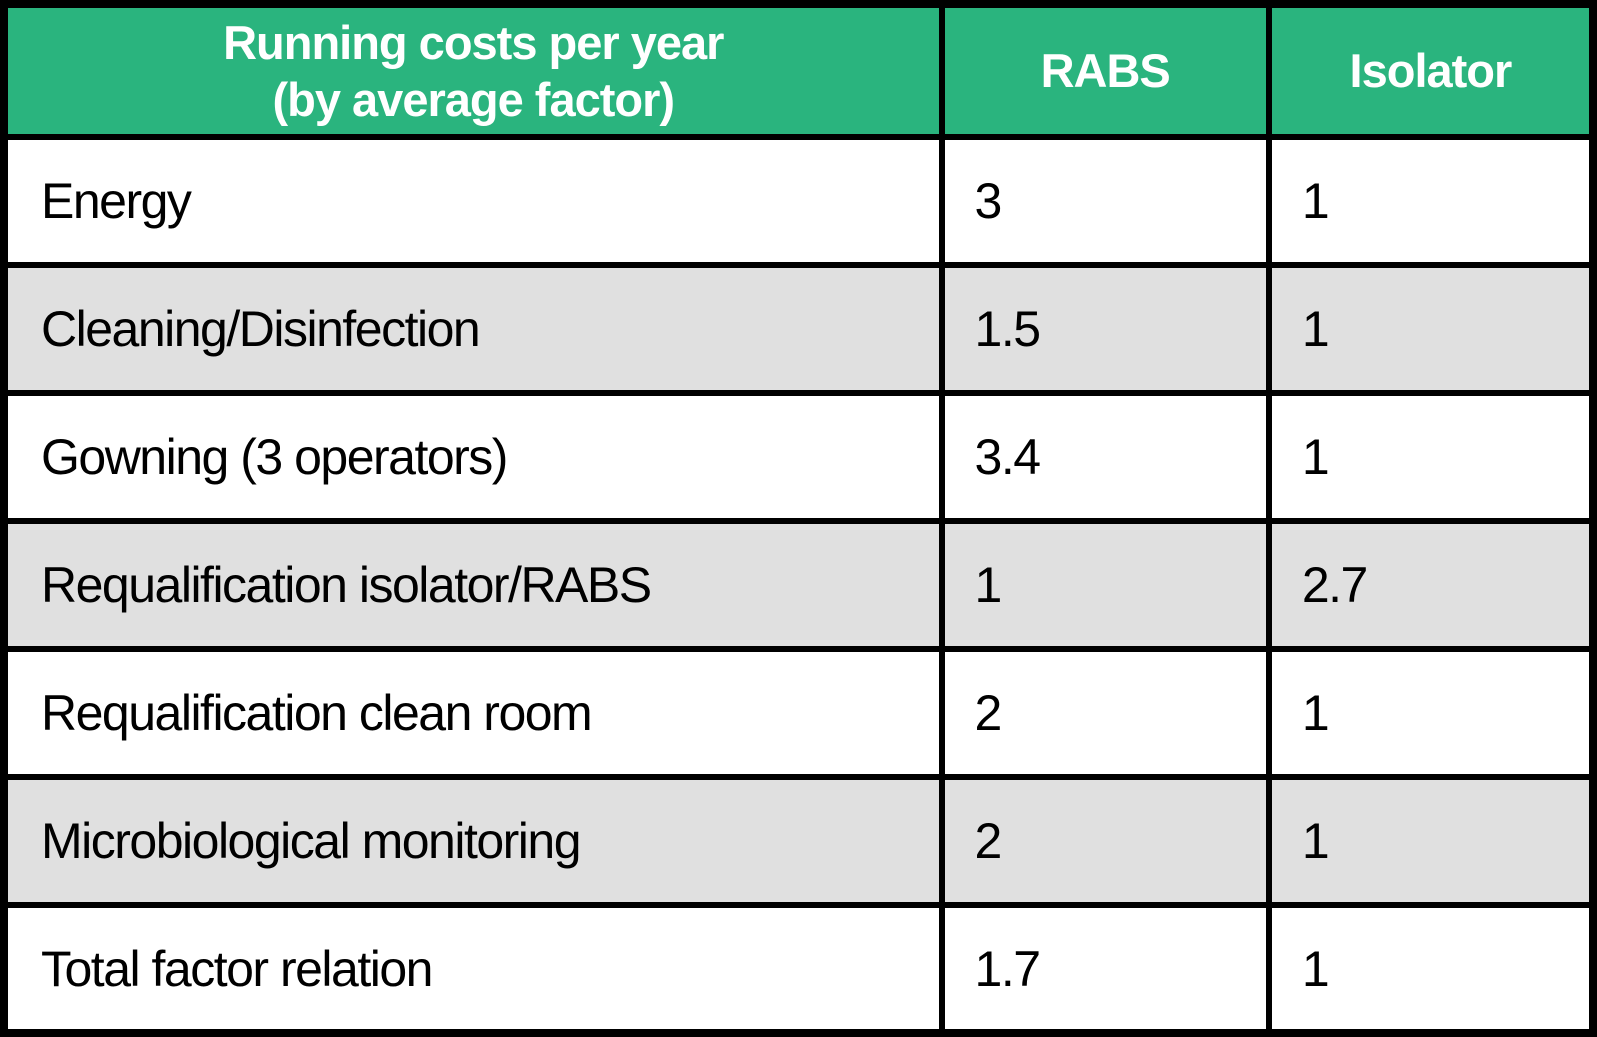 This screenshot has height=1037, width=1597. What do you see at coordinates (1105, 201) in the screenshot?
I see `rabs-value: 3` at bounding box center [1105, 201].